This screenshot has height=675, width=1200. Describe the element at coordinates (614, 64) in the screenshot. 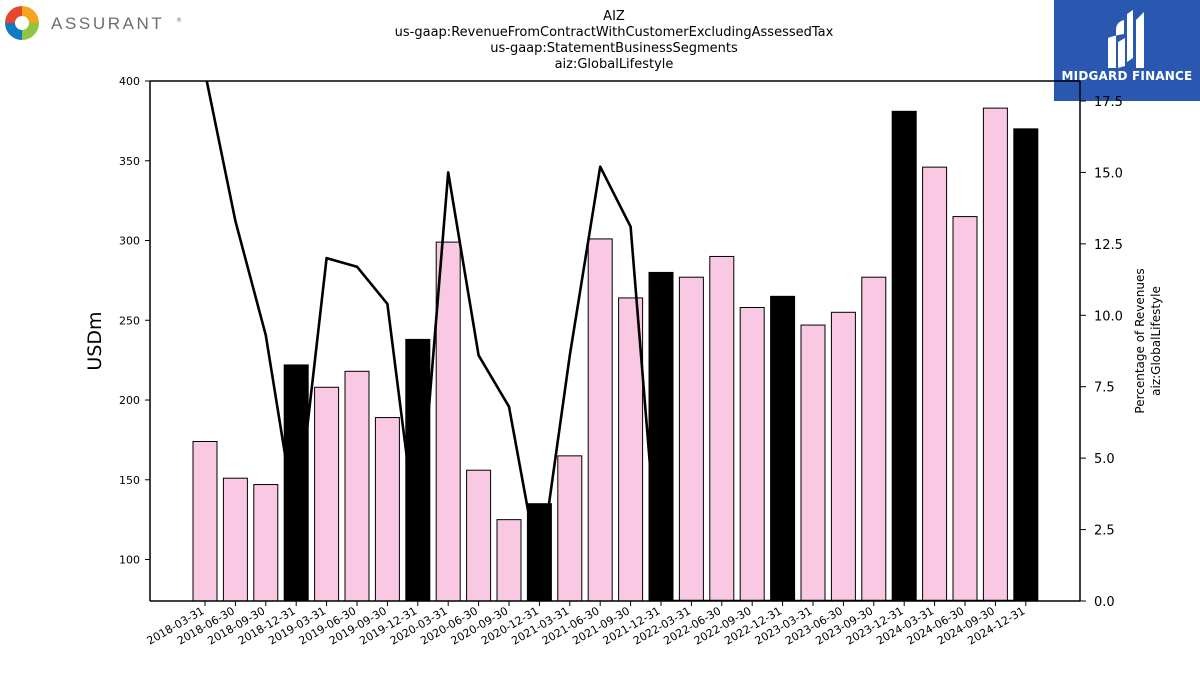

I see `chart-title-line: aiz:GlobalLifestyle` at that location.